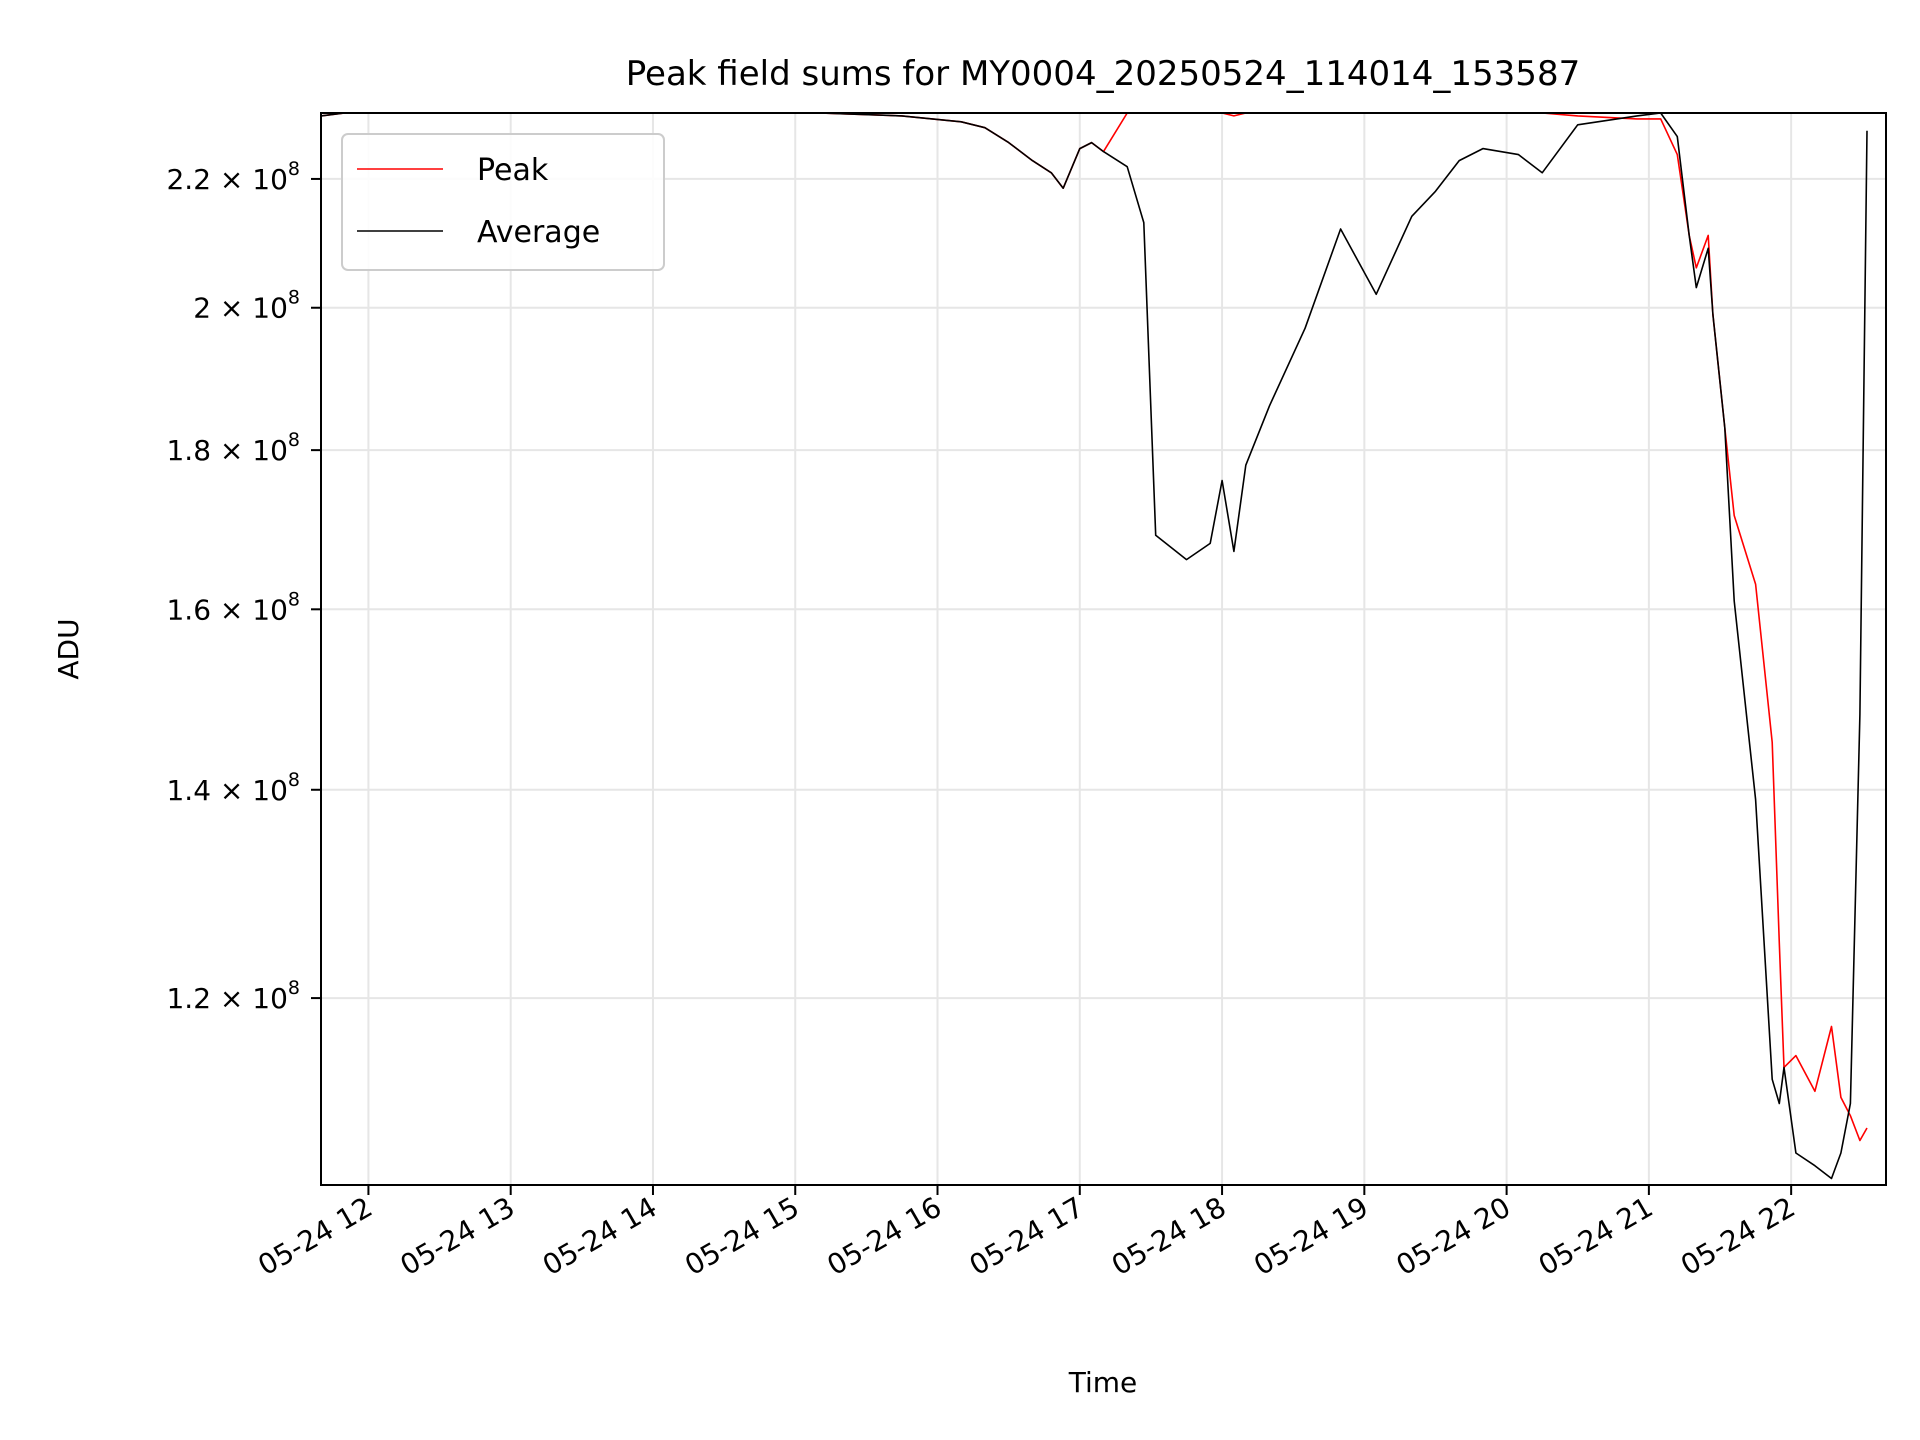 This screenshot has width=1920, height=1440. Describe the element at coordinates (538, 232) in the screenshot. I see `legend-average-label: Average` at that location.